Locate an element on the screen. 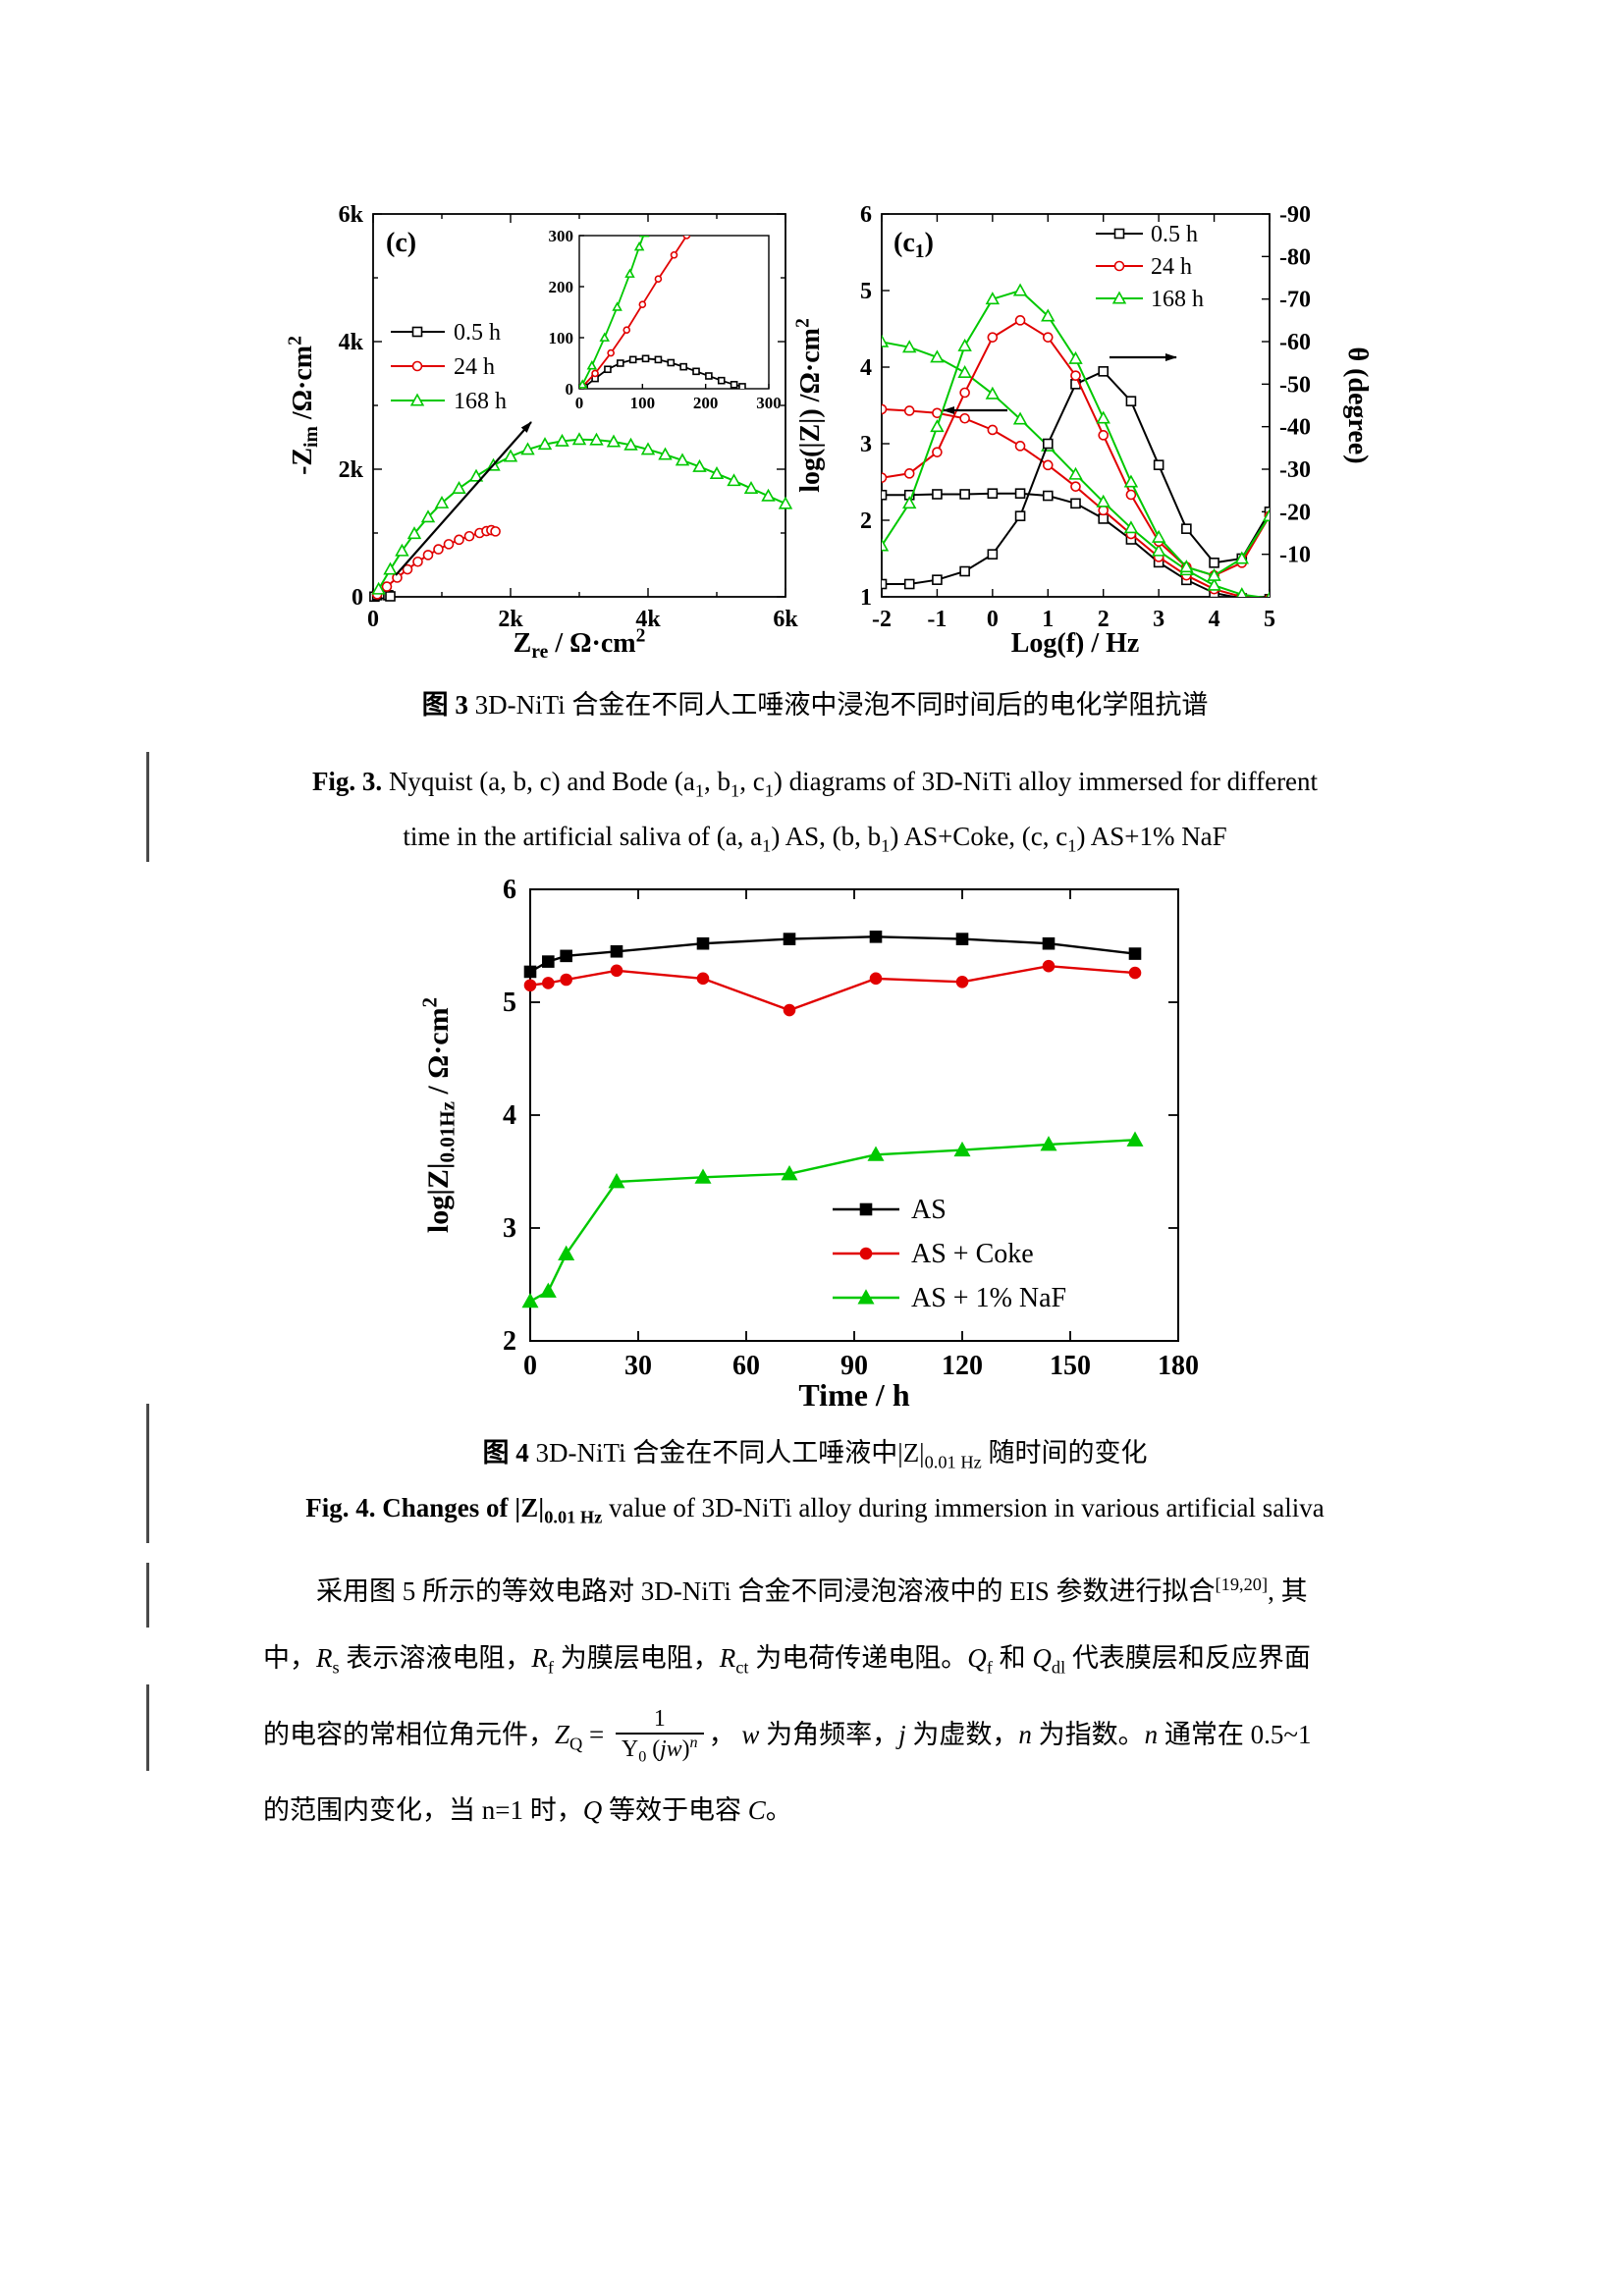 This screenshot has height=2296, width=1624. svg-text: log(|Z|) /Ω·cm2 is located at coordinates (809, 405).